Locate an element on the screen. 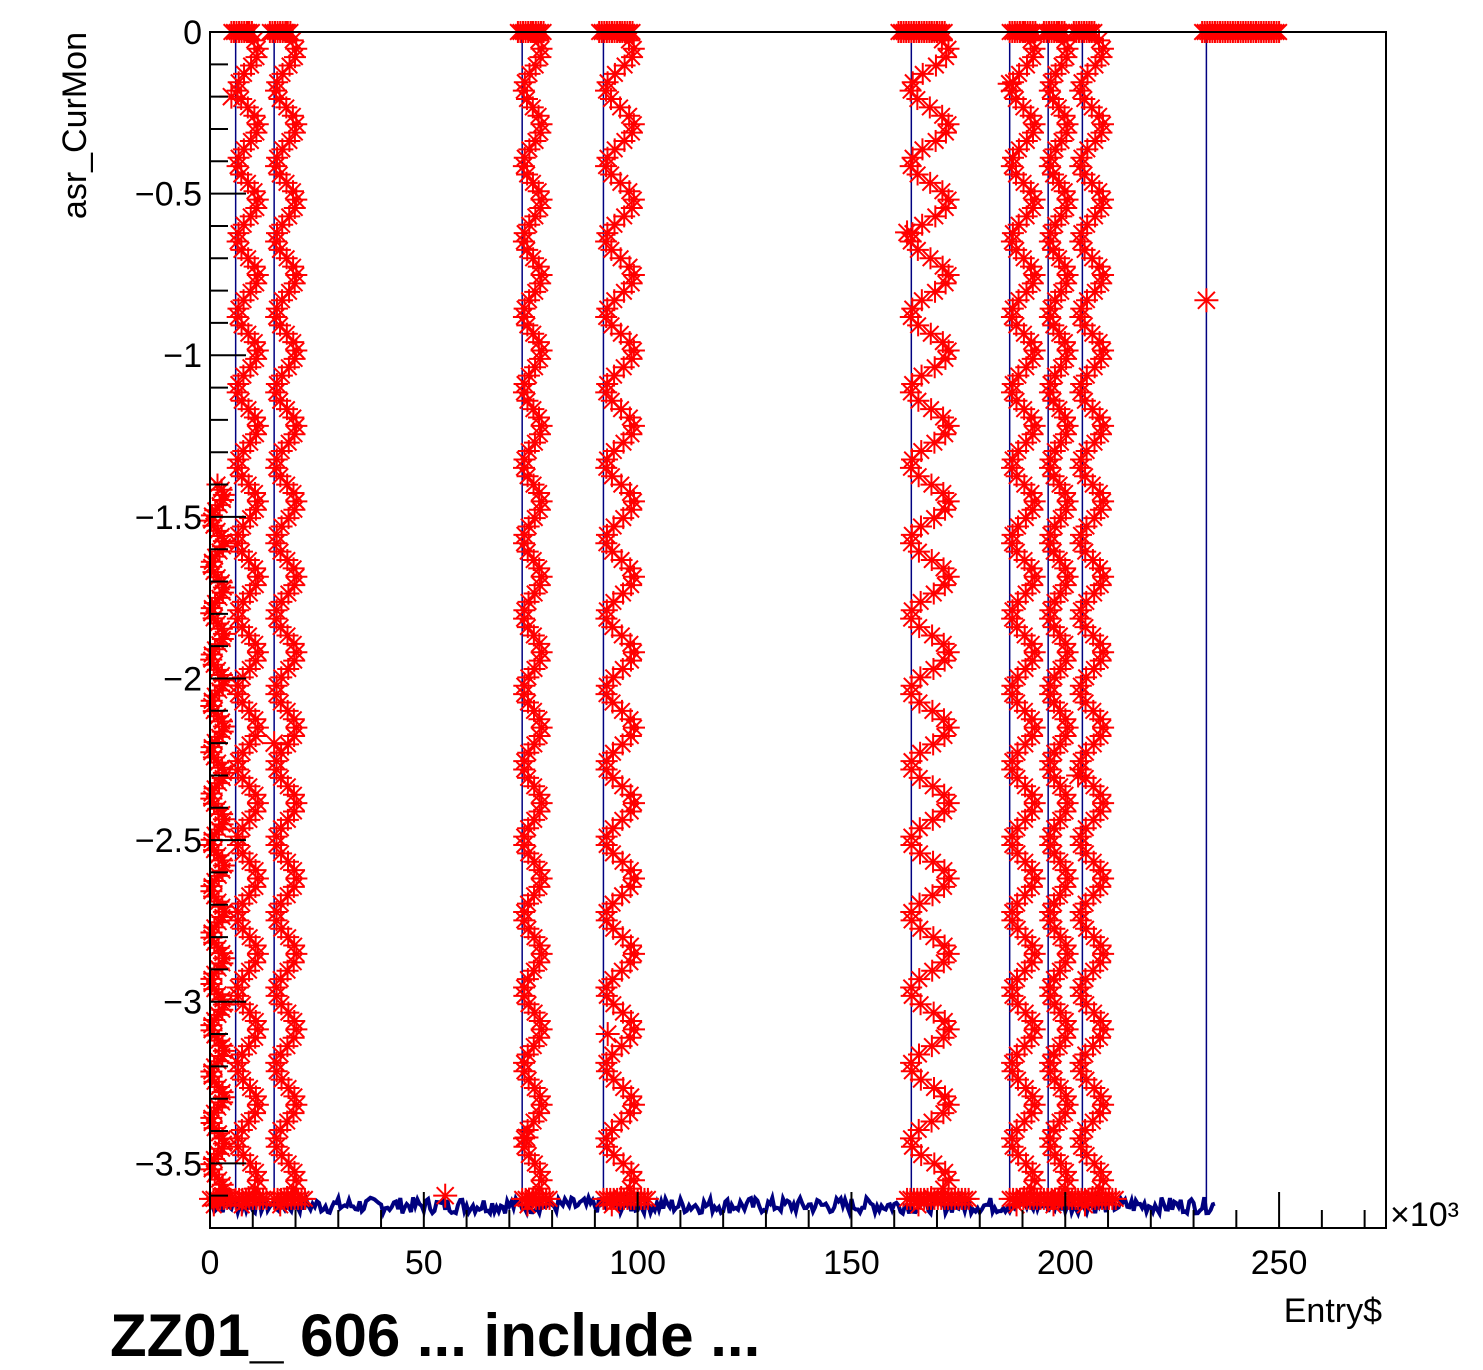 The height and width of the screenshot is (1370, 1483). x-tick-label: 250 is located at coordinates (1279, 1263).